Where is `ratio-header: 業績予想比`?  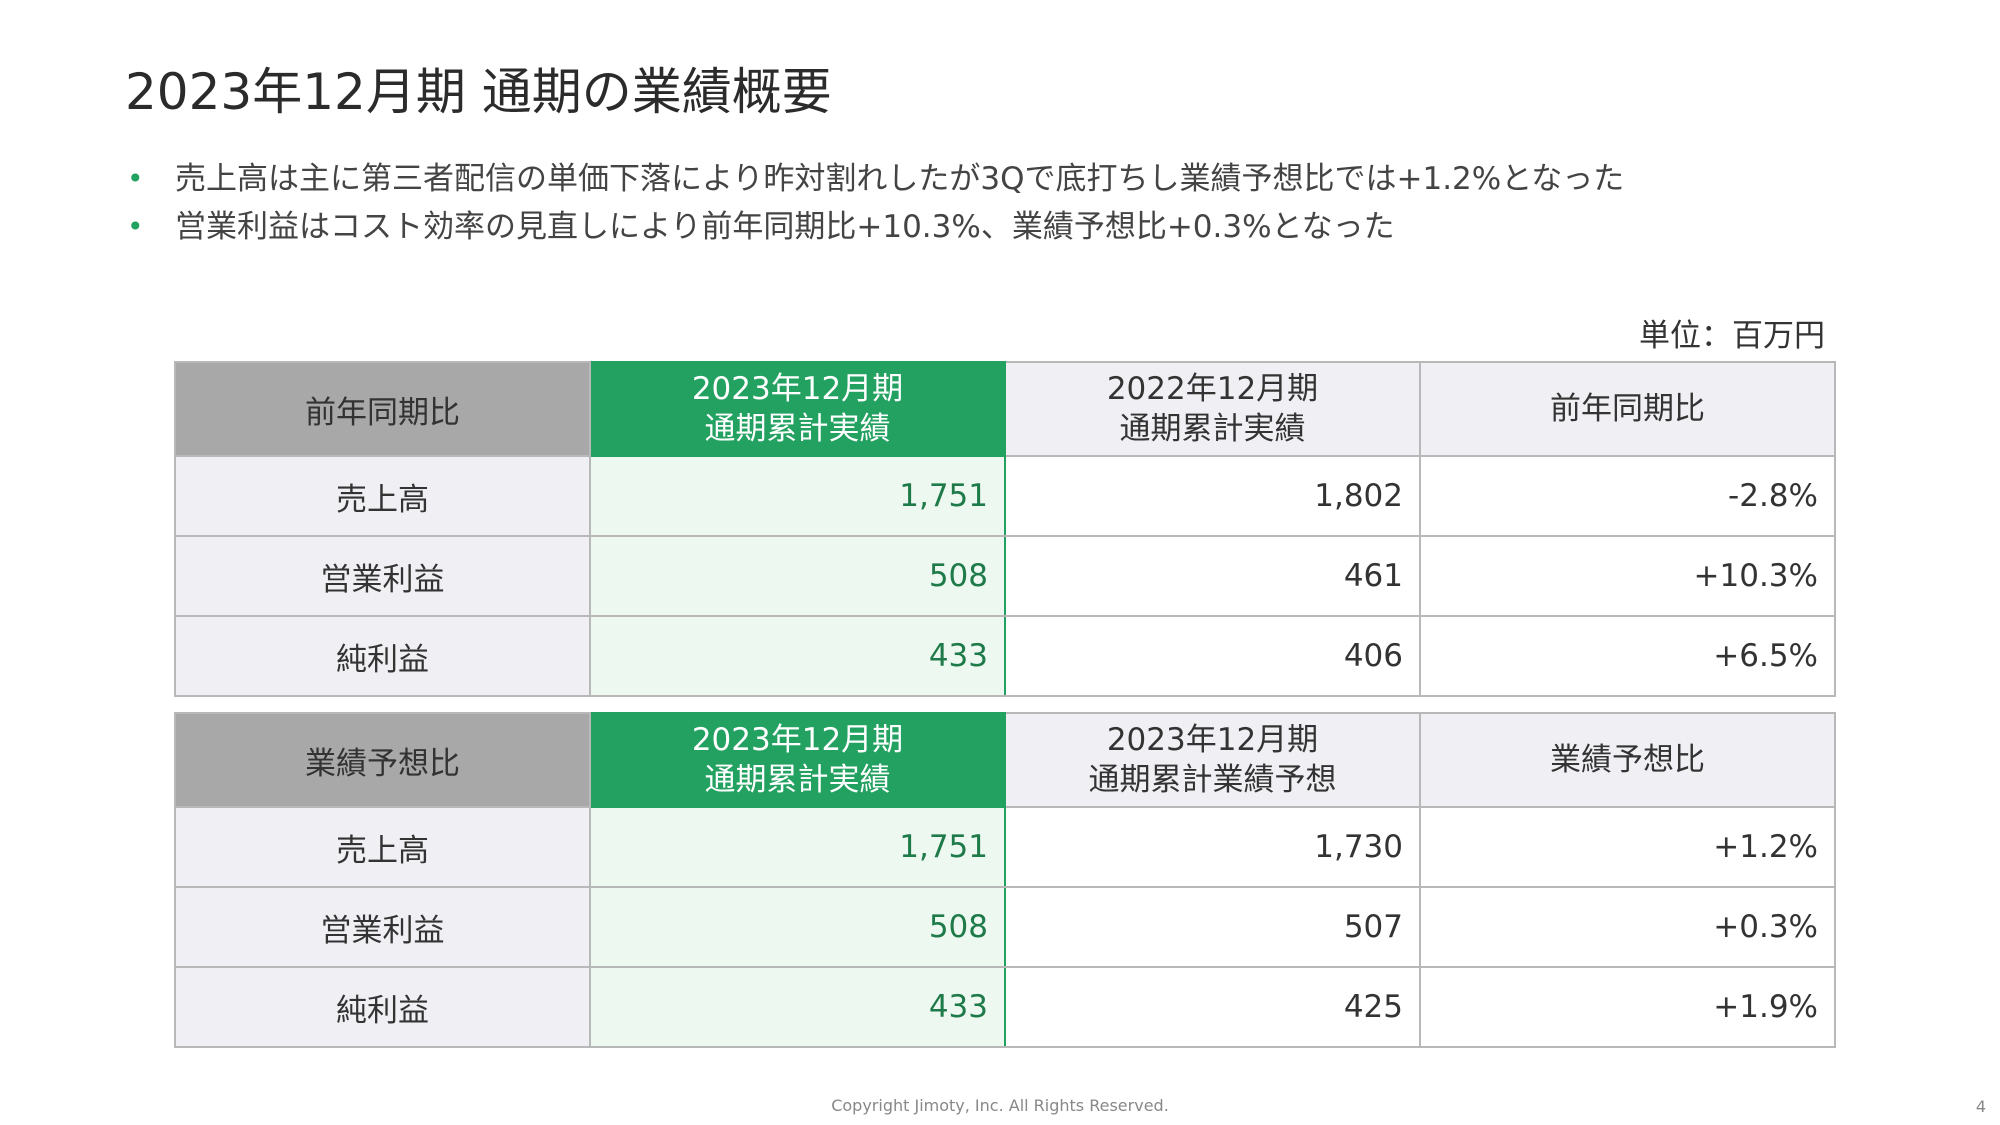
ratio-header: 業績予想比 is located at coordinates (1627, 760).